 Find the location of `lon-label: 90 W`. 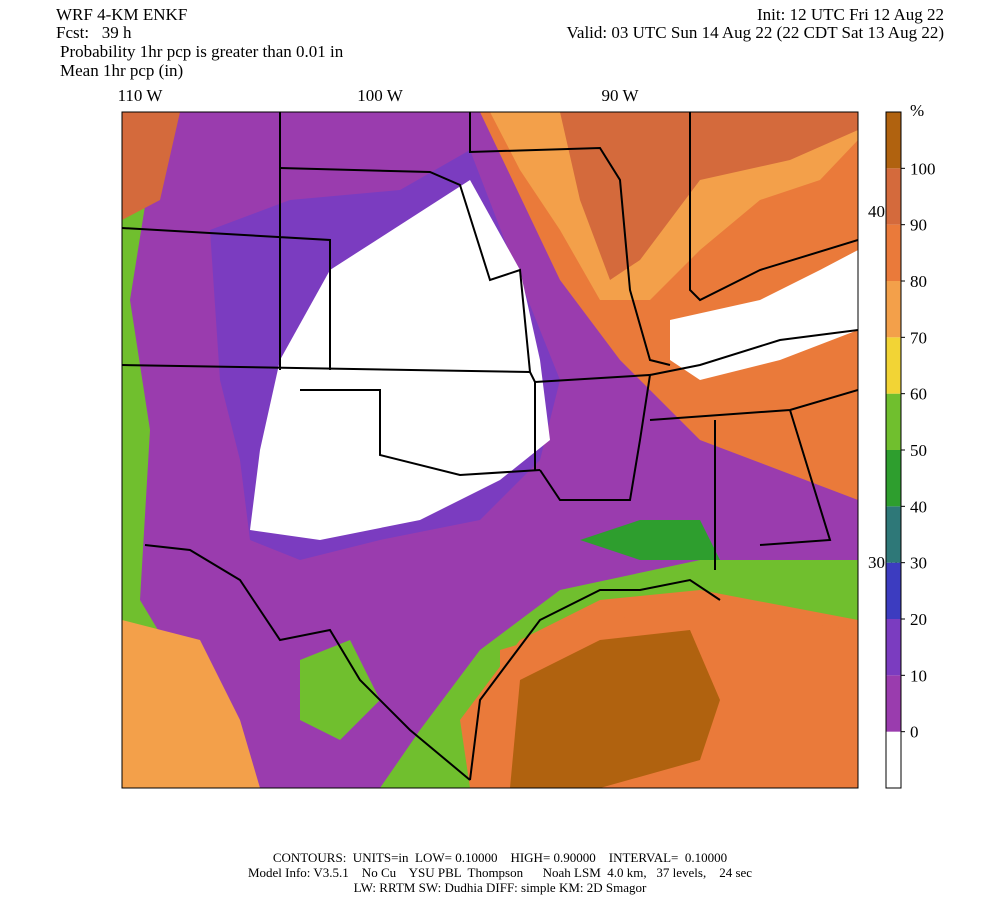

lon-label: 90 W is located at coordinates (621, 95).